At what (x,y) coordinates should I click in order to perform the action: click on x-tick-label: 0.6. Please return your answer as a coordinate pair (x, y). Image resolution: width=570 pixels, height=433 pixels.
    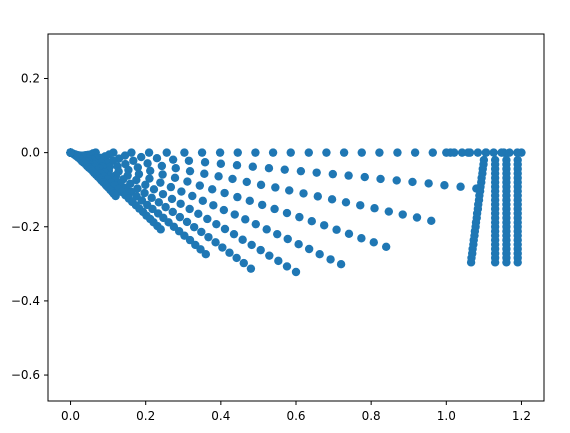
    Looking at the image, I should click on (295, 416).